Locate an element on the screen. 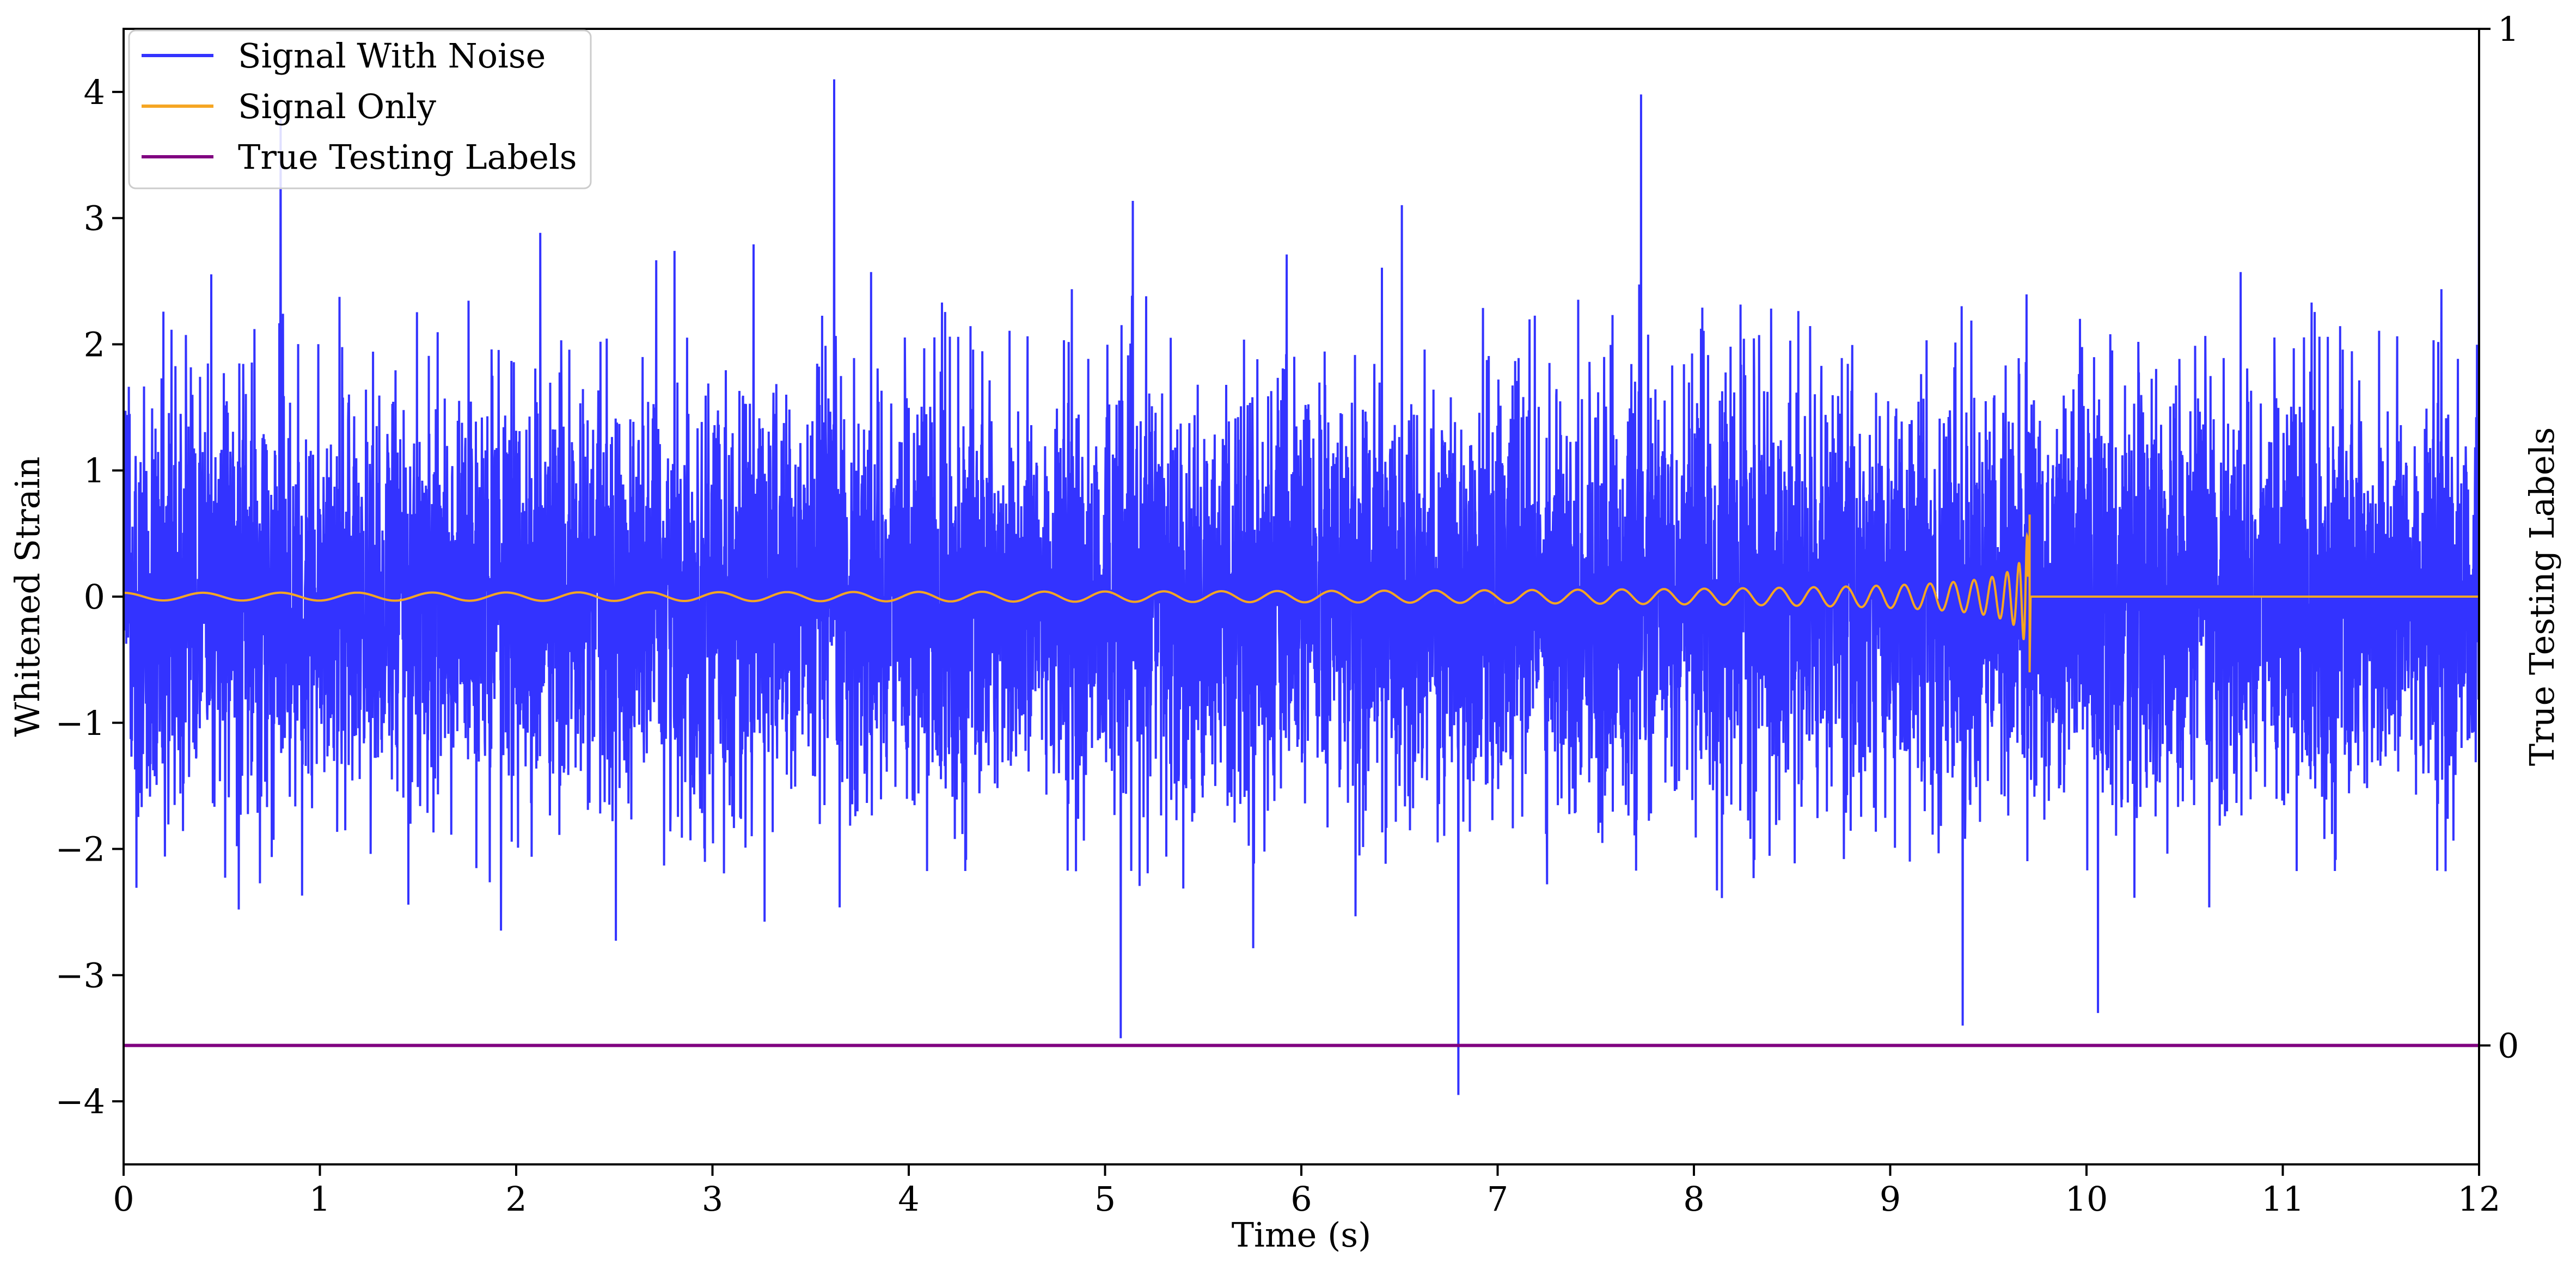 This screenshot has height=1270, width=2576. x-tick-label: 1 is located at coordinates (320, 1199).